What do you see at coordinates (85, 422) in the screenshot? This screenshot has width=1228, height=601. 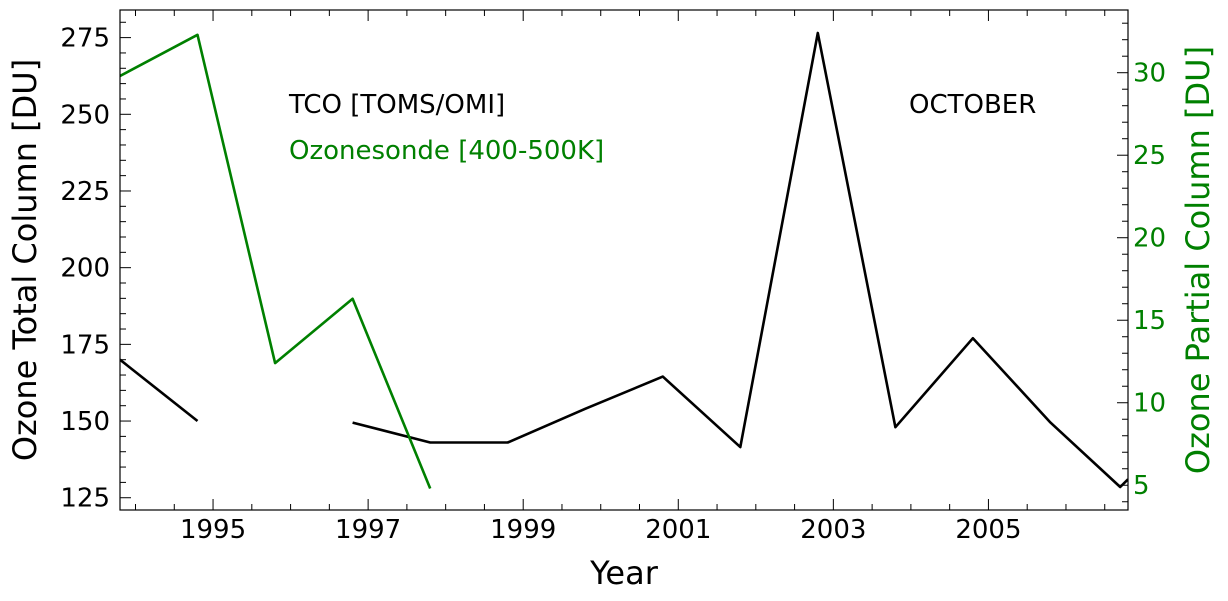 I see `y-left-tick-label: 150` at bounding box center [85, 422].